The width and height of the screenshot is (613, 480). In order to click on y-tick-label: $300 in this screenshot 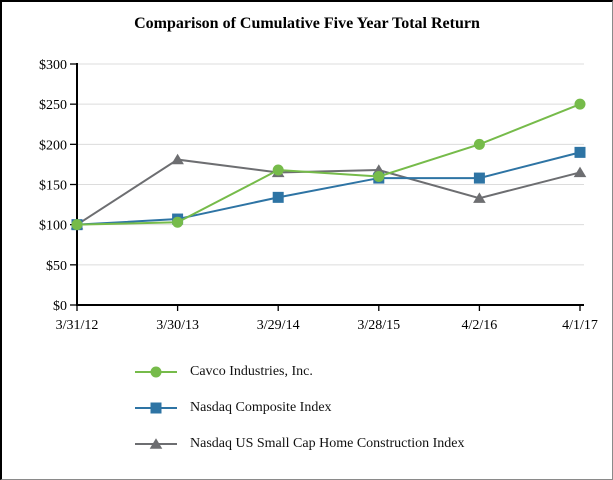, I will do `click(53, 65)`.